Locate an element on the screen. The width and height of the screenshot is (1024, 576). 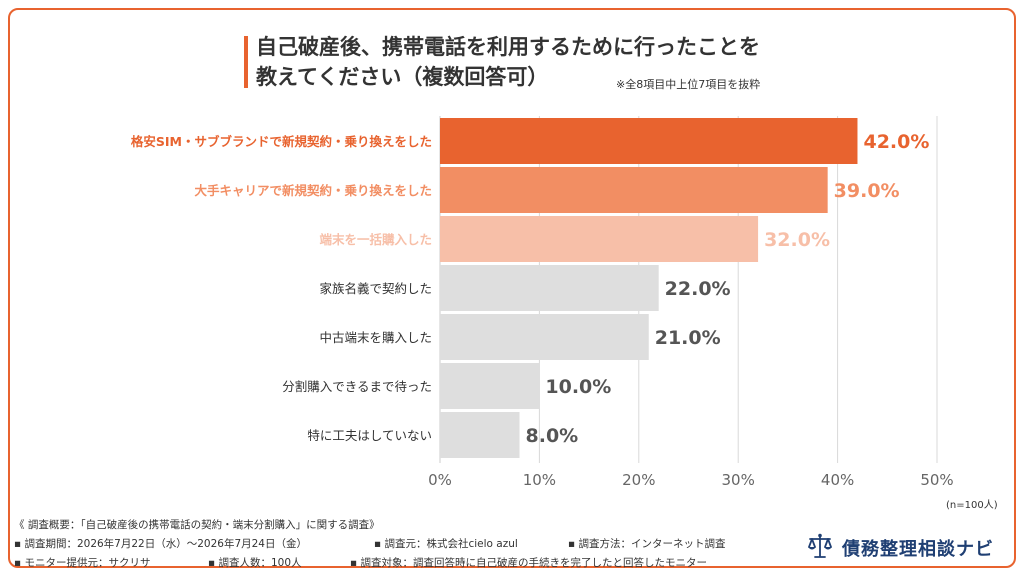
survey-count: ▪ 調査人数：100人 is located at coordinates (255, 563).